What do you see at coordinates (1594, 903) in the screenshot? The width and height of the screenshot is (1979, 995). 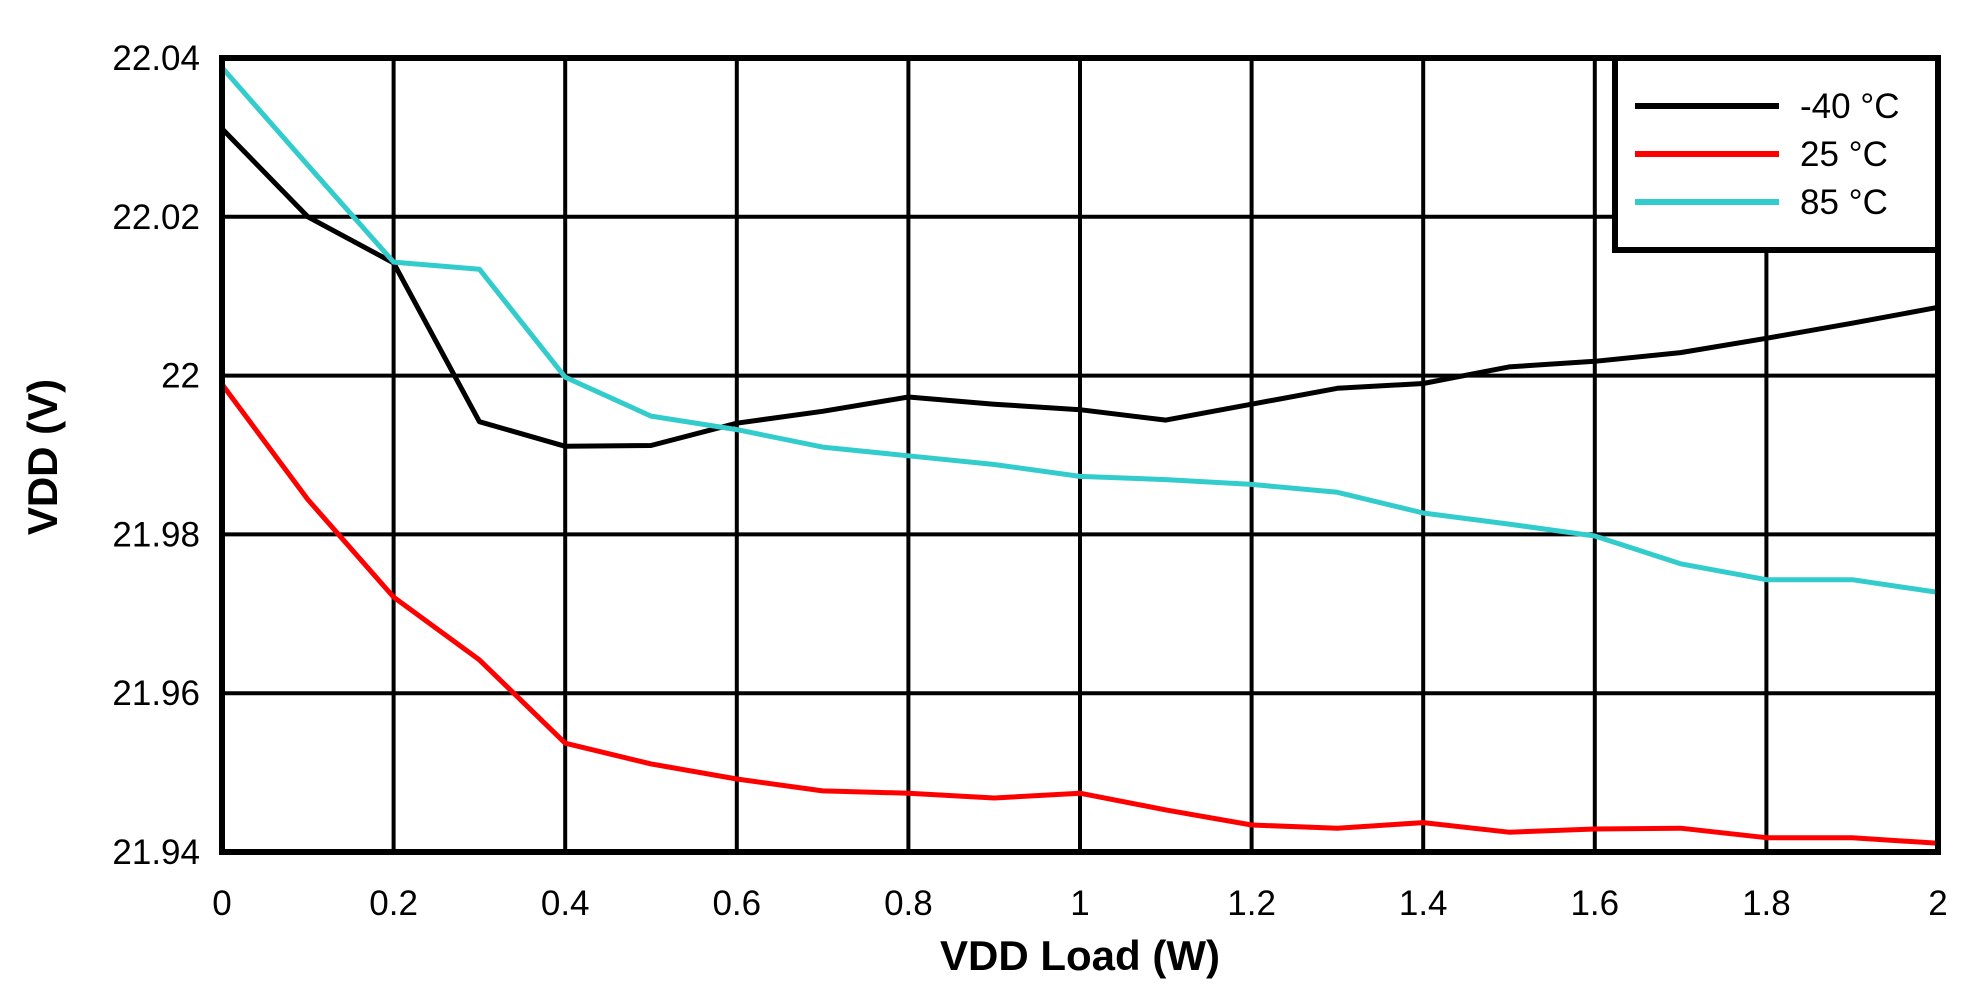 I see `x-tick-label: 1.6` at bounding box center [1594, 903].